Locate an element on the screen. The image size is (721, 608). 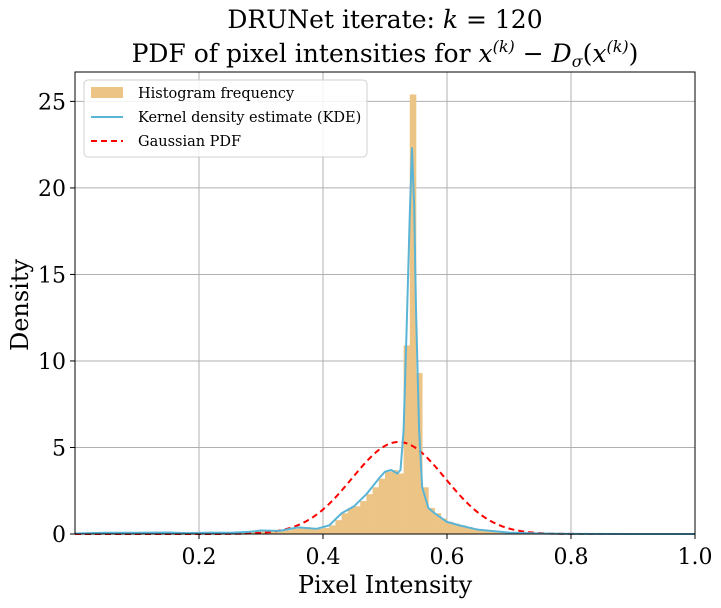
x-axis-label: Pixel Intensity is located at coordinates (385, 585).